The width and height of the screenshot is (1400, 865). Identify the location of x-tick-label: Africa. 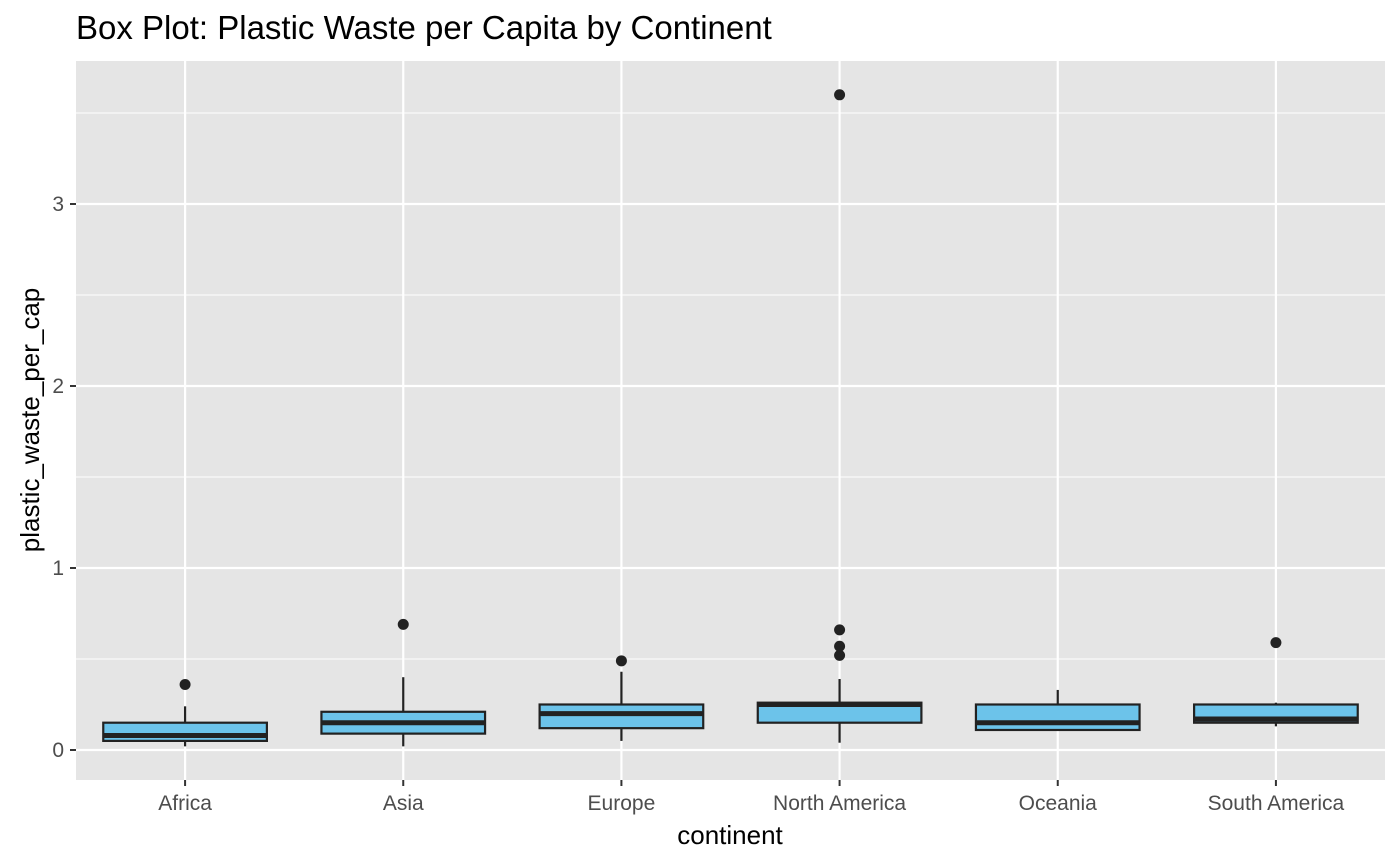
(185, 803).